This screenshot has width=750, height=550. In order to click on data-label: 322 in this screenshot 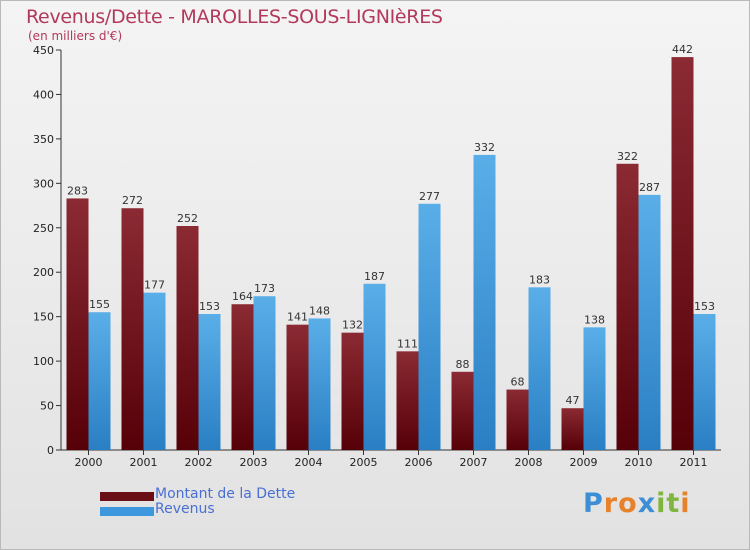, I will do `click(627, 156)`.